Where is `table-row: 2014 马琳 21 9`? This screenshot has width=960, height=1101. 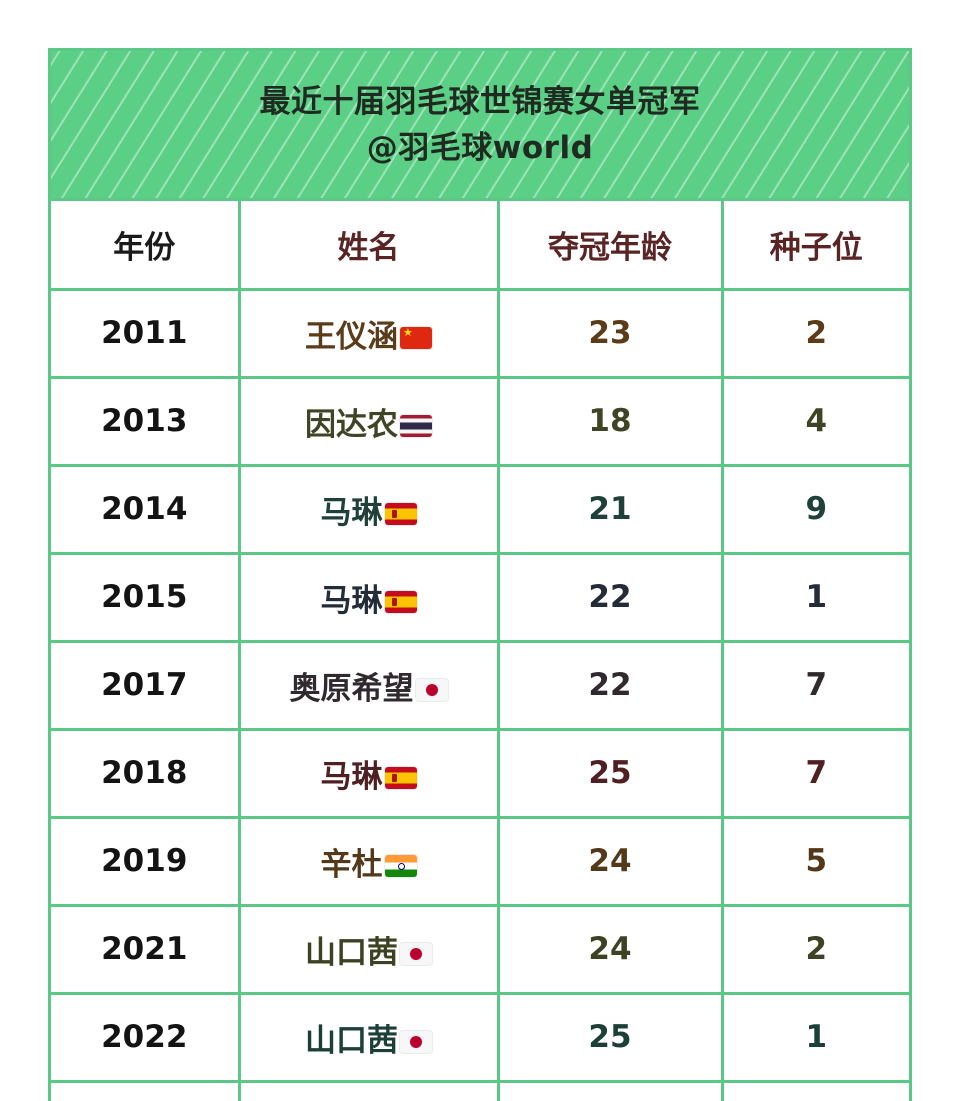 table-row: 2014 马琳 21 9 is located at coordinates (480, 510).